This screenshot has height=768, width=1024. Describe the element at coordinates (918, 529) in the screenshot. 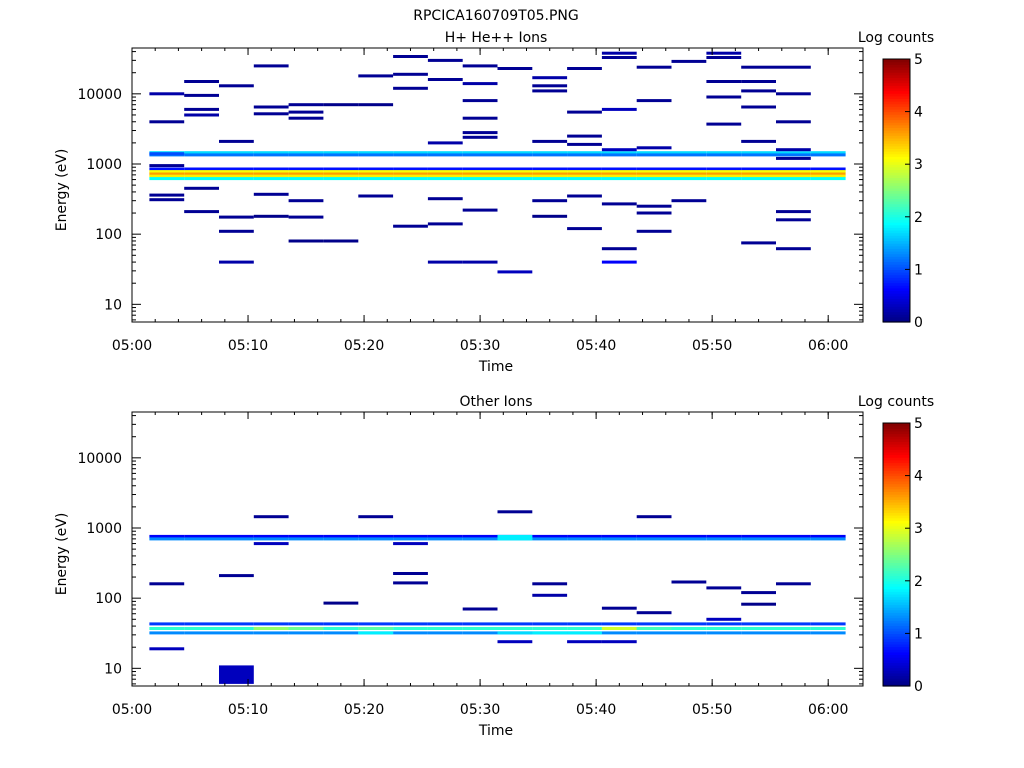

I see `colorbar-tick-label: 3` at that location.